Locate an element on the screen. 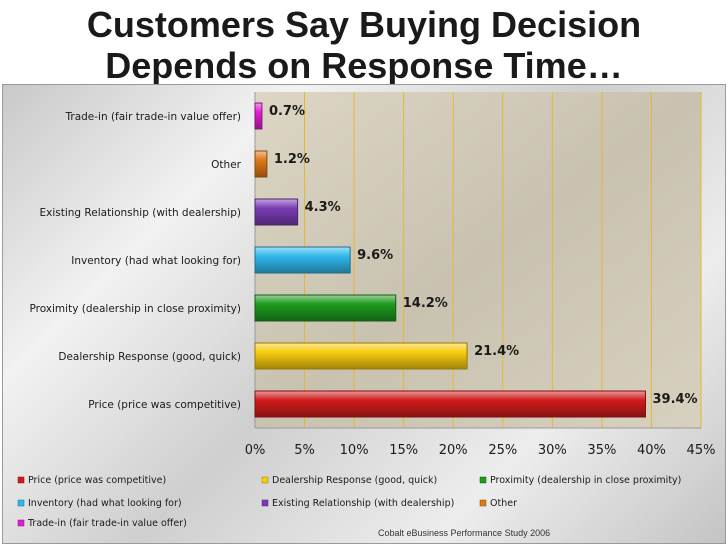 The width and height of the screenshot is (728, 546). category-label: Inventory (had what looking for) is located at coordinates (156, 261).